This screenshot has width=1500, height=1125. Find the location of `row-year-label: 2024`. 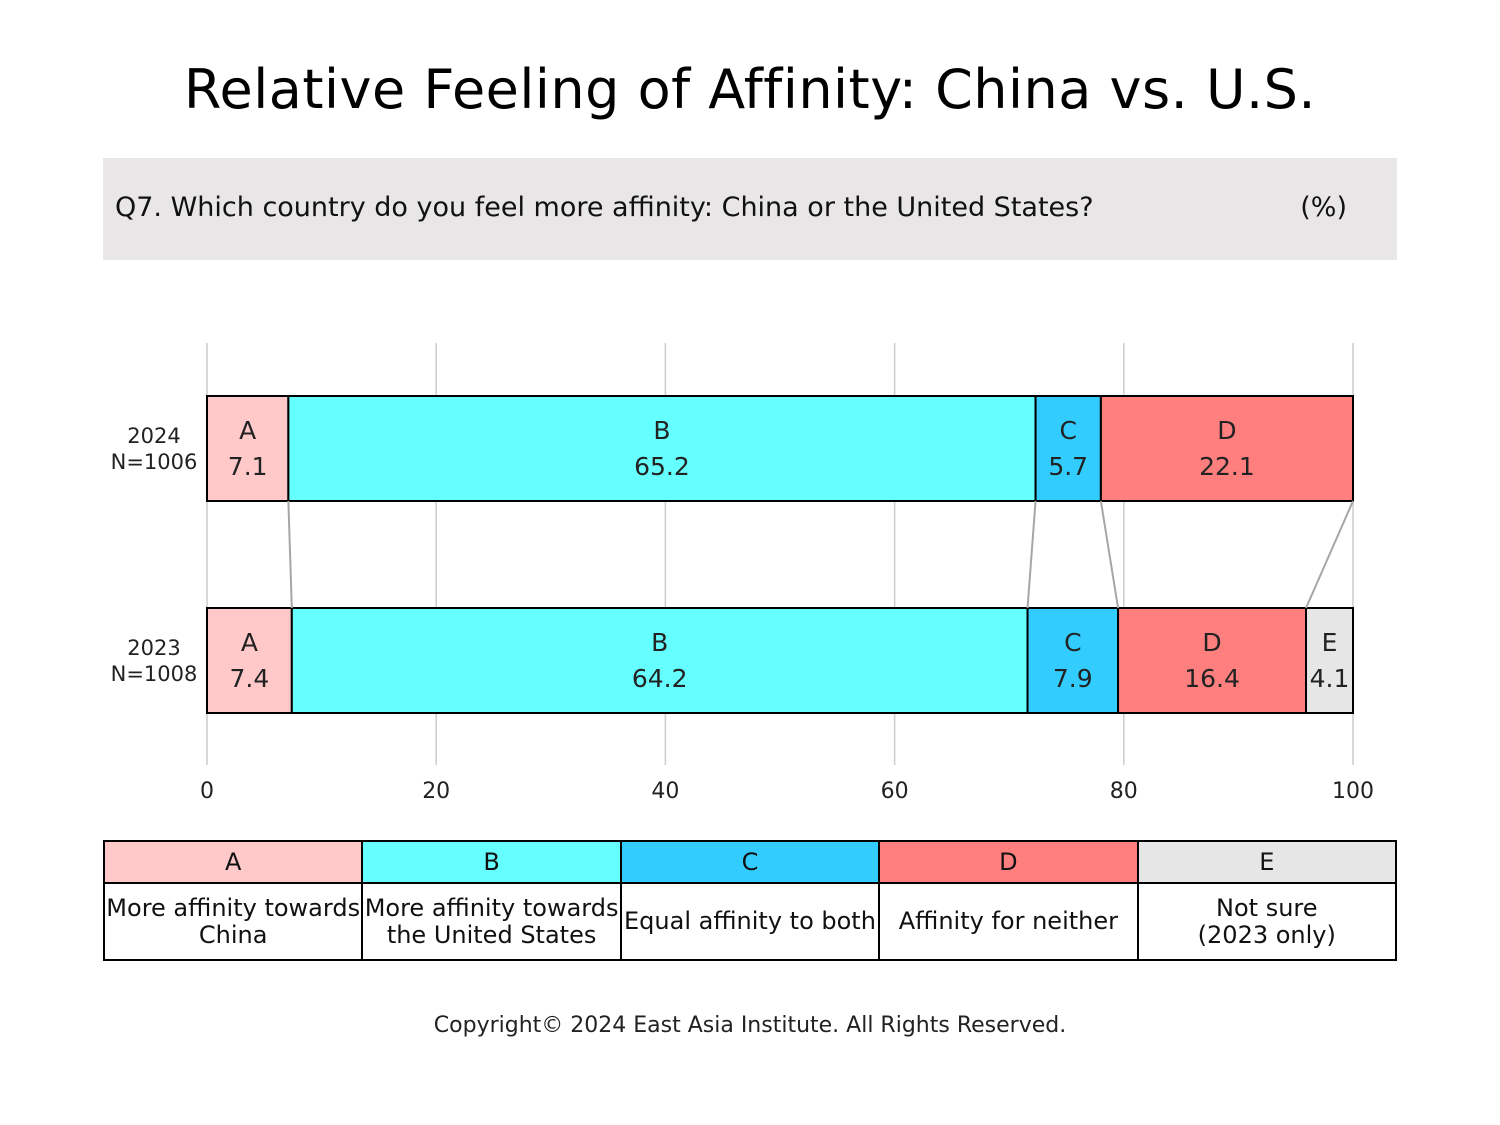

row-year-label: 2024 is located at coordinates (153, 436).